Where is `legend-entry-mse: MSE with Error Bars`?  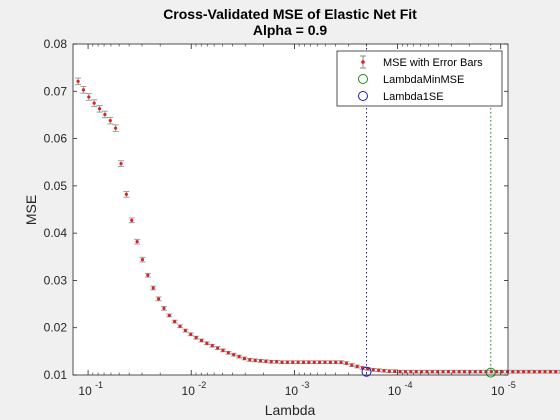
legend-entry-mse: MSE with Error Bars is located at coordinates (421, 62).